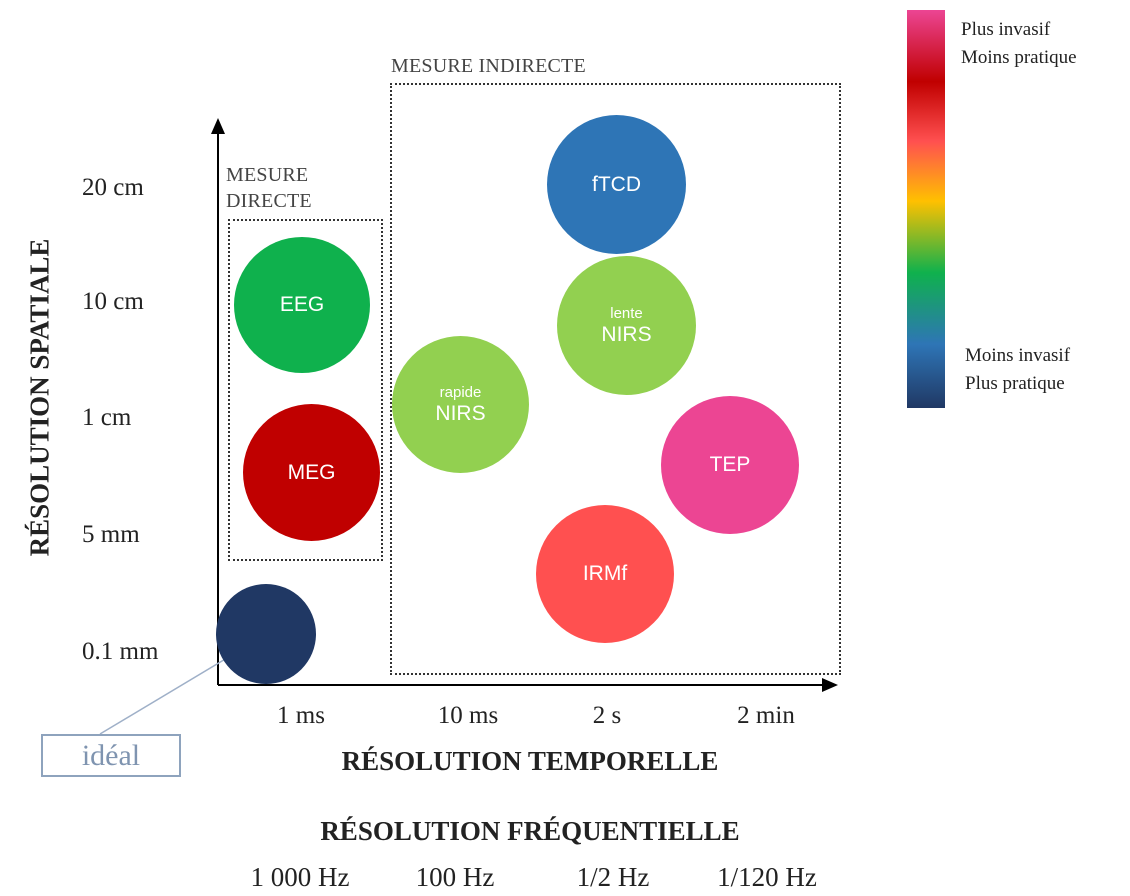 This screenshot has width=1130, height=896. I want to click on y-tick-5mm: 5 mm, so click(111, 534).